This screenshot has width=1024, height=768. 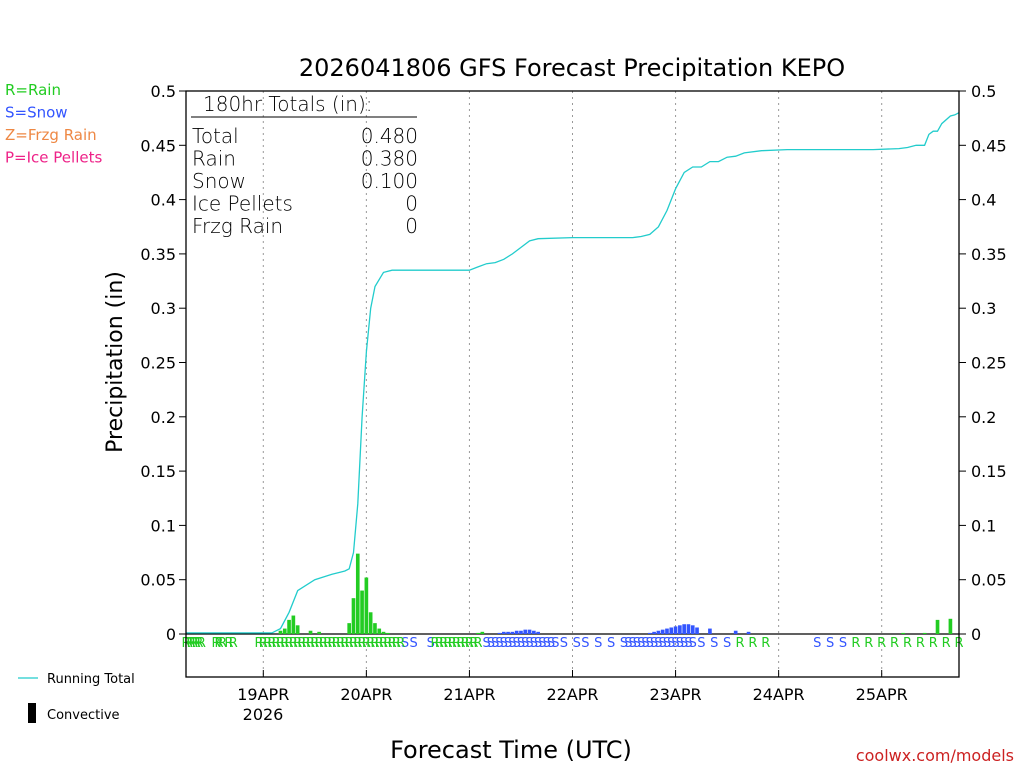 I want to click on y-tick-label-left: 0.35, so click(x=158, y=254).